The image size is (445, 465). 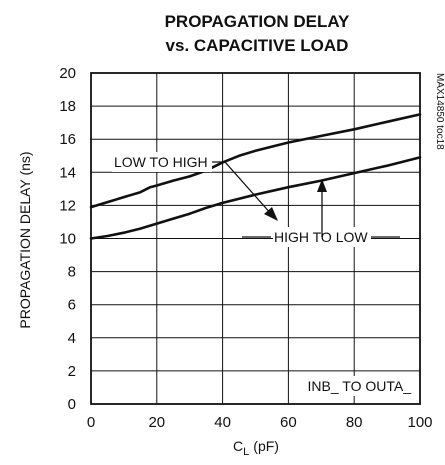 I want to click on chart-title-line2: vs. CAPACITIVE LOAD, so click(x=257, y=45).